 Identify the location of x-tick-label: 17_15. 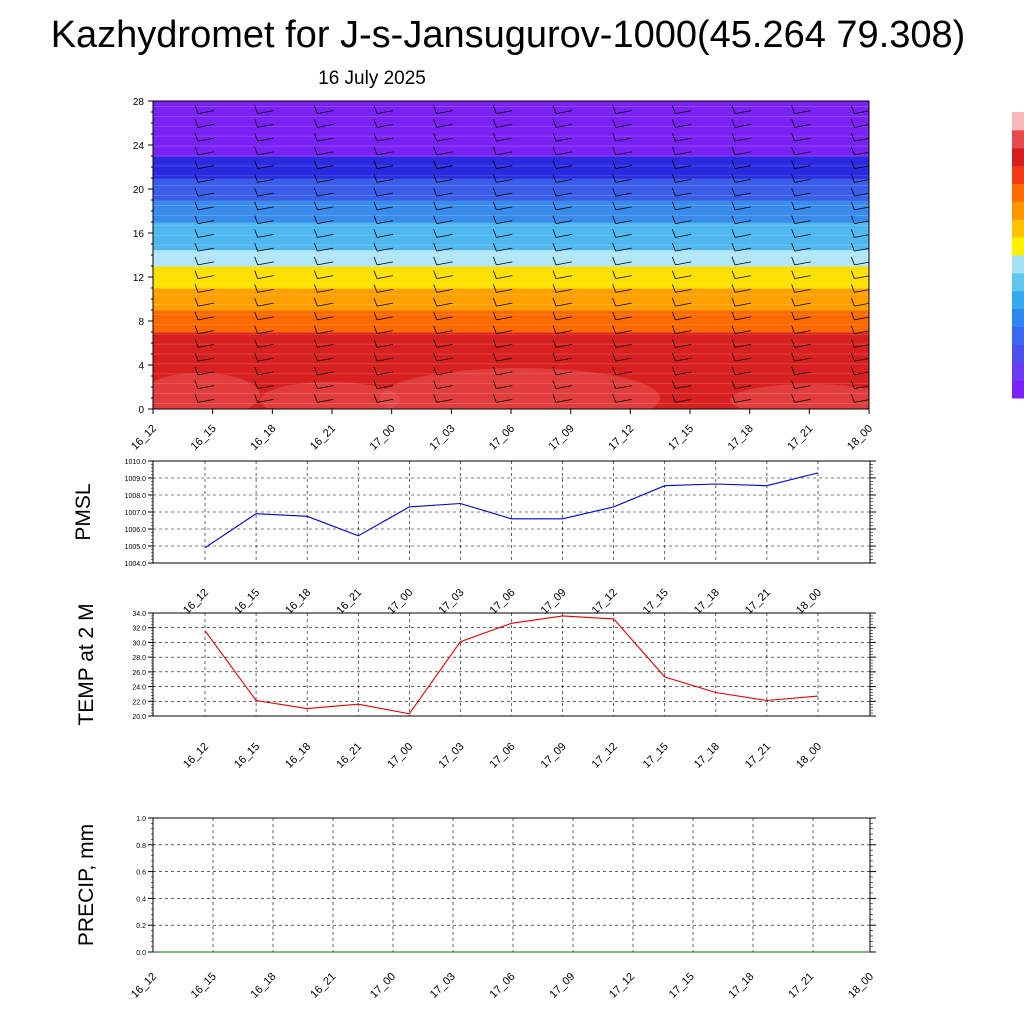
(681, 438).